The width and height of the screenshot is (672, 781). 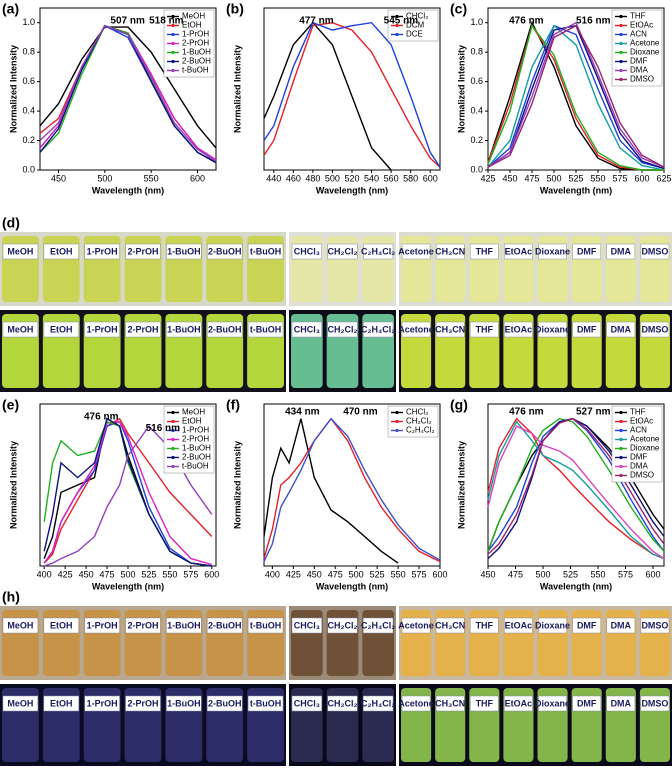 I want to click on legend-label: C₂H₄Cl₂, so click(x=420, y=430).